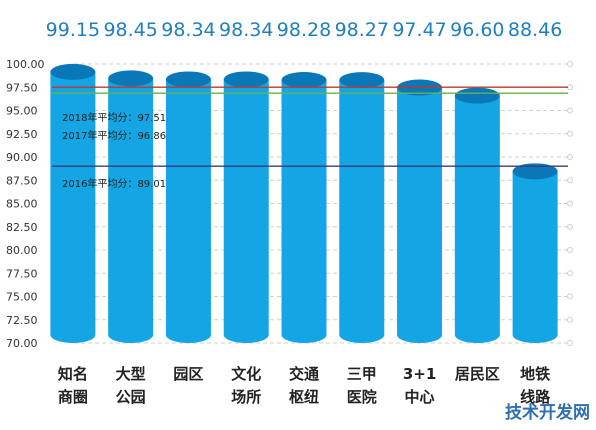 The width and height of the screenshot is (596, 430). Describe the element at coordinates (22, 134) in the screenshot. I see `y-tick-label: 92.50` at that location.